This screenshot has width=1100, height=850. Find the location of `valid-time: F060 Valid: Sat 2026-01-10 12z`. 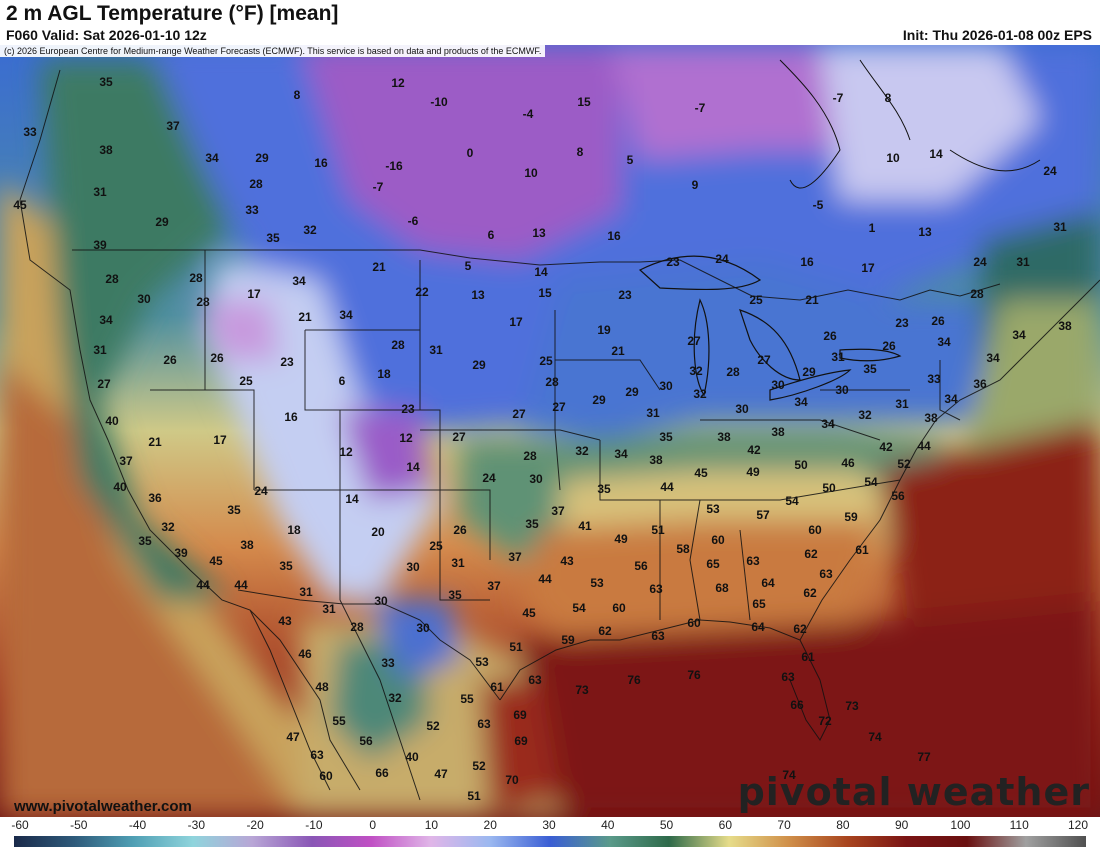

valid-time: F060 Valid: Sat 2026-01-10 12z is located at coordinates (106, 35).